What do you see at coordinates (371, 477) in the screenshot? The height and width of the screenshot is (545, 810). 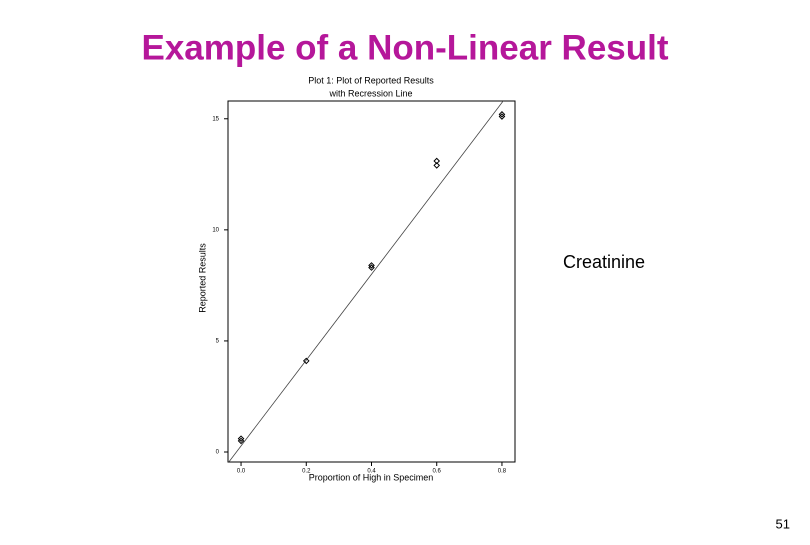 I see `x-axis-label: Proportion of High in Specimen` at bounding box center [371, 477].